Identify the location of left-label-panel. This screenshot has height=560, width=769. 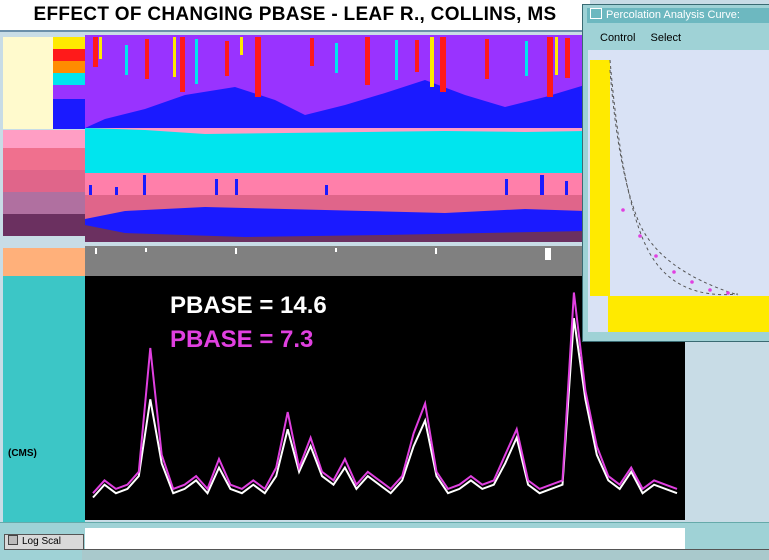
(44, 298).